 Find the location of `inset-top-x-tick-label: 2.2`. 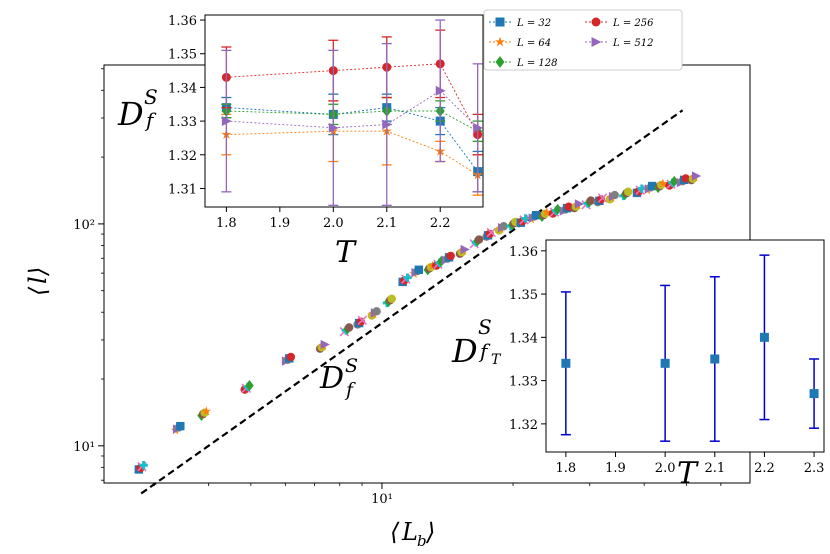

inset-top-x-tick-label: 2.2 is located at coordinates (440, 223).